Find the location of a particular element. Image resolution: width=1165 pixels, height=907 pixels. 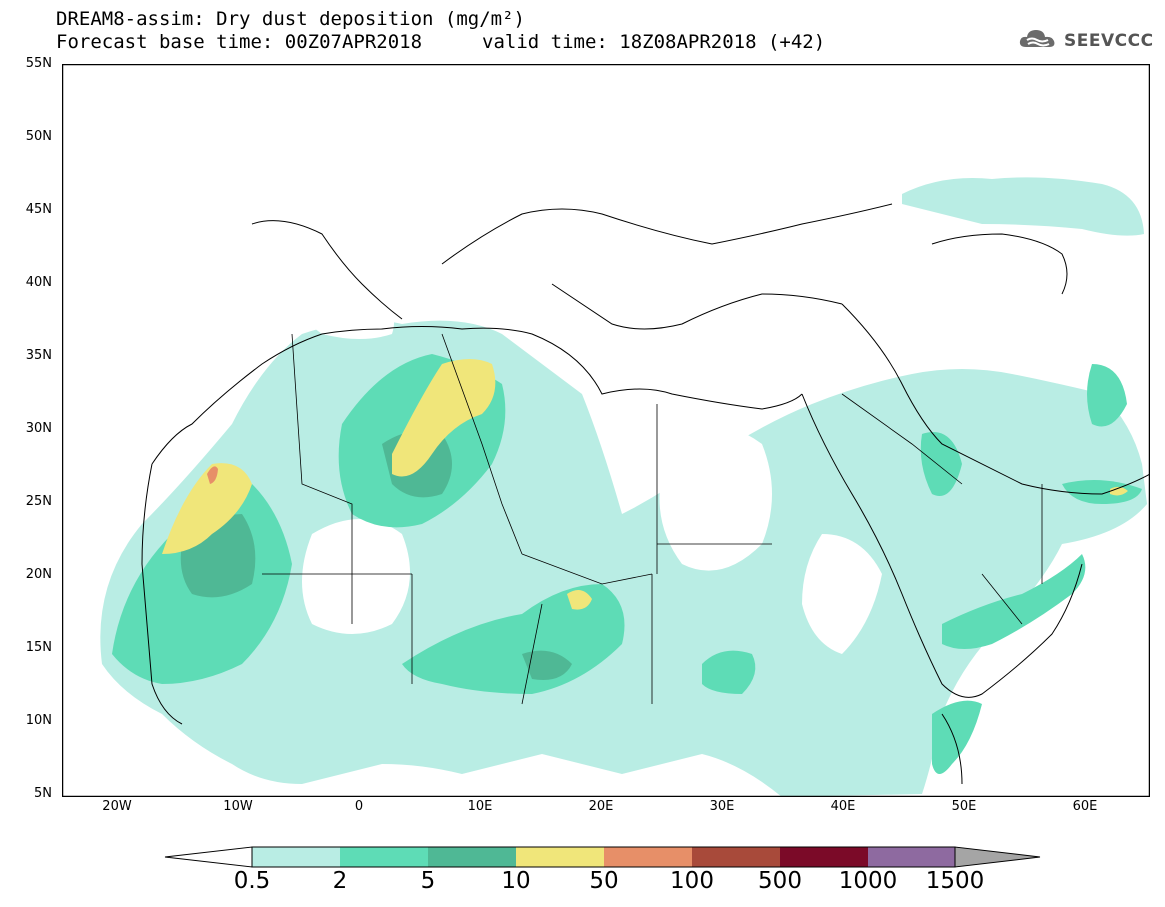

colorbar-label: 2 is located at coordinates (340, 881).